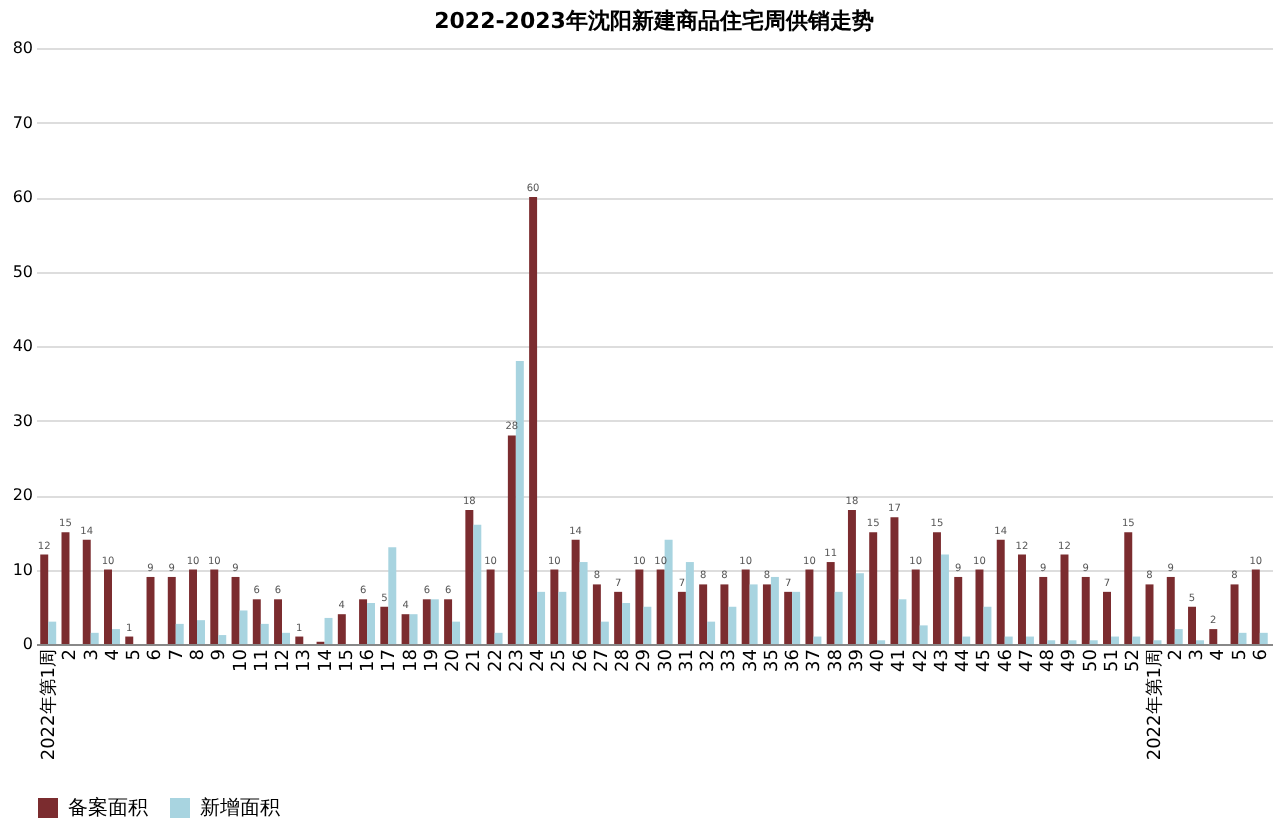 This screenshot has width=1282, height=828. I want to click on x-tick-label: 23, so click(517, 660).